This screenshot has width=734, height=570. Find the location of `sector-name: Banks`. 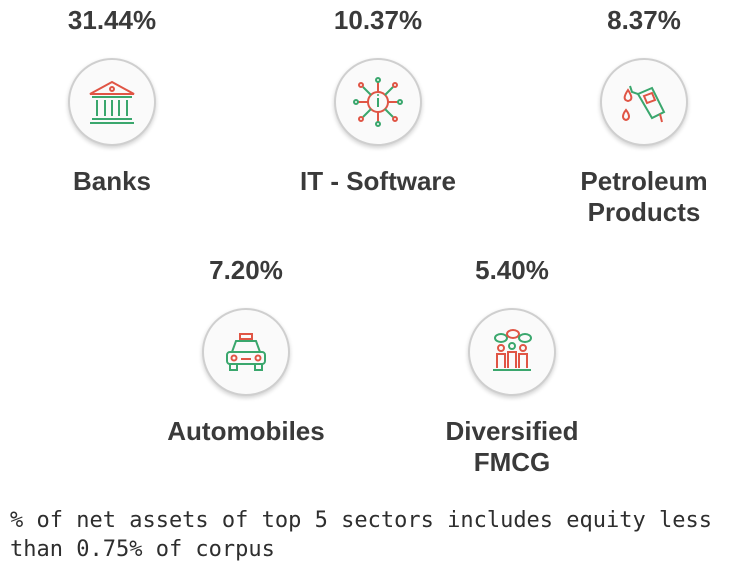

sector-name: Banks is located at coordinates (112, 181).